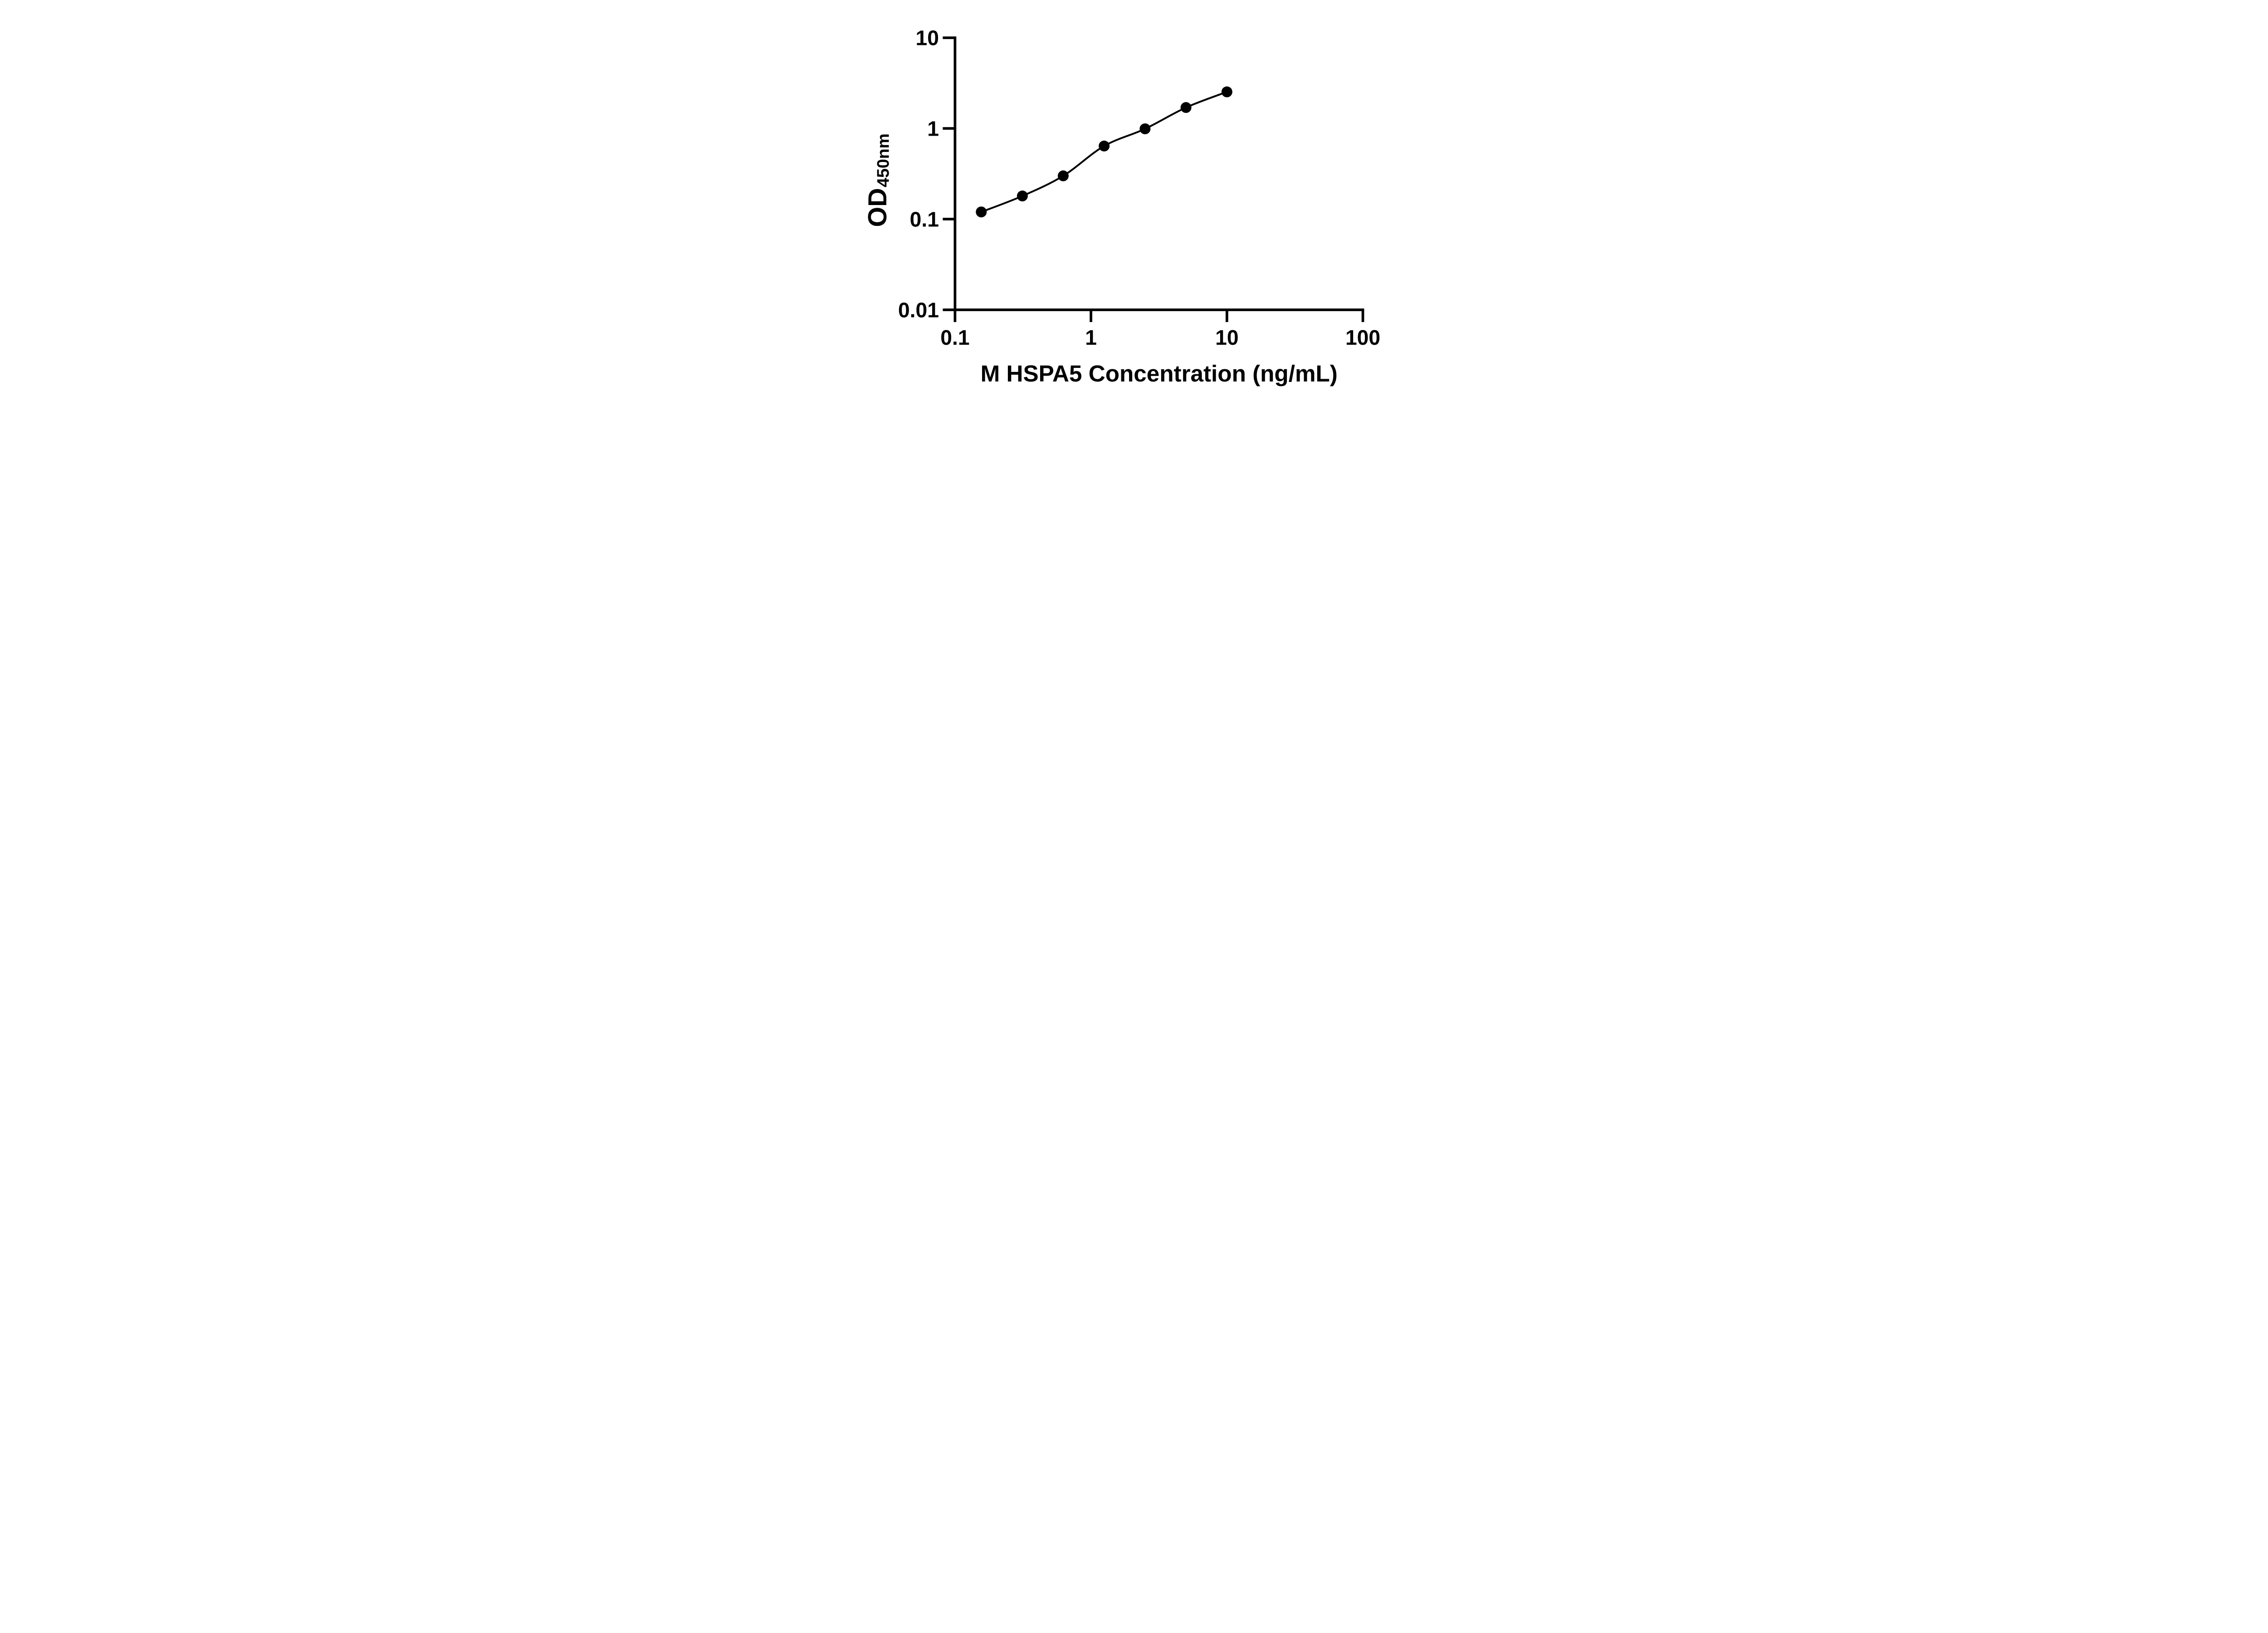  What do you see at coordinates (1363, 337) in the screenshot?
I see `x-tick-label: 100` at bounding box center [1363, 337].